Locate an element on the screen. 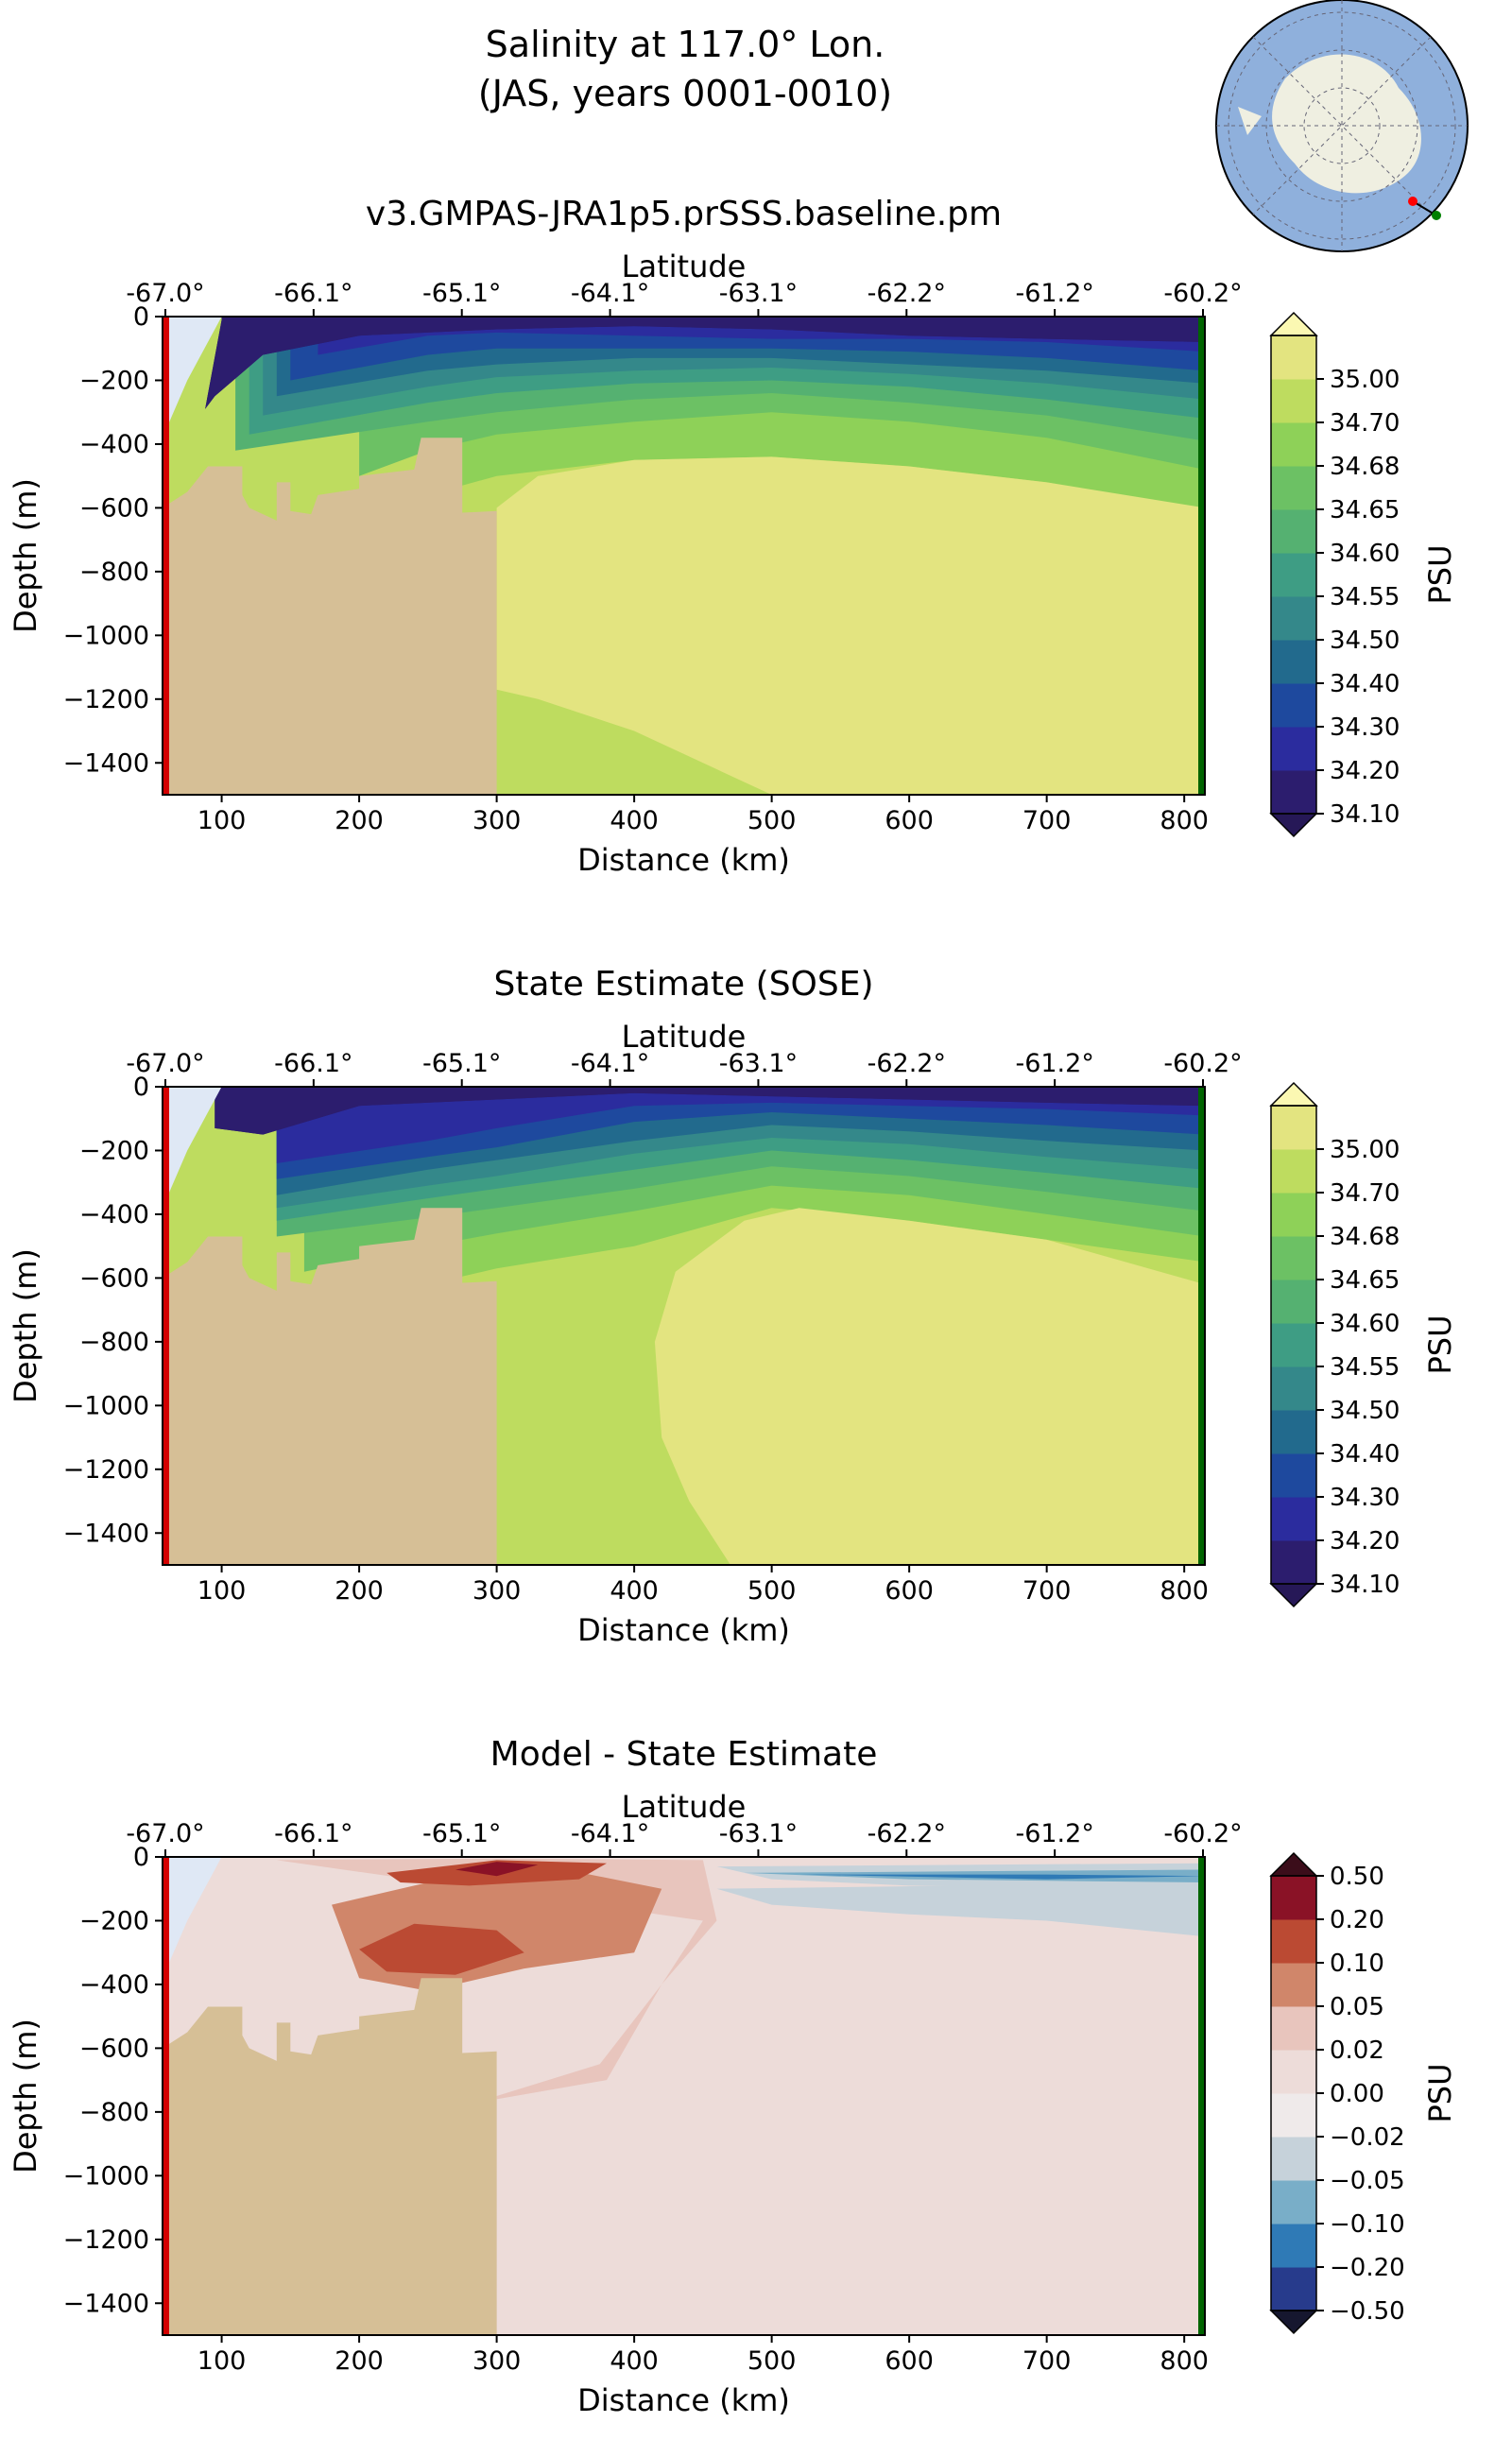  colorbar-tick-label: 34.10 is located at coordinates (1365, 814).